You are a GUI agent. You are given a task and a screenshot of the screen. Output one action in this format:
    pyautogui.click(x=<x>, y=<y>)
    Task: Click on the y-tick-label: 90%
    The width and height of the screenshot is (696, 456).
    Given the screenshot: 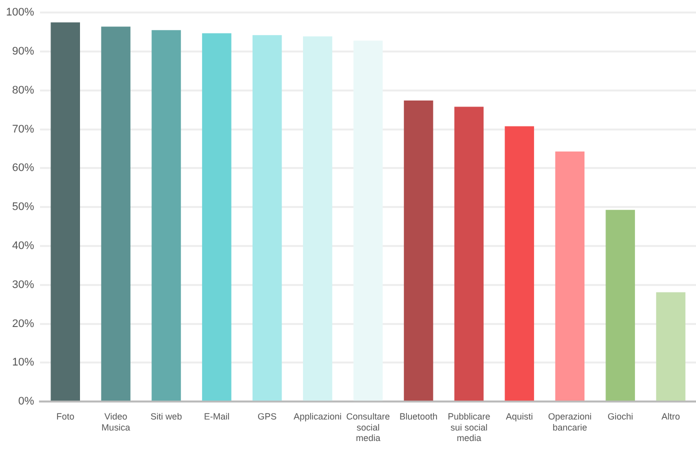 What is the action you would take?
    pyautogui.click(x=23, y=52)
    